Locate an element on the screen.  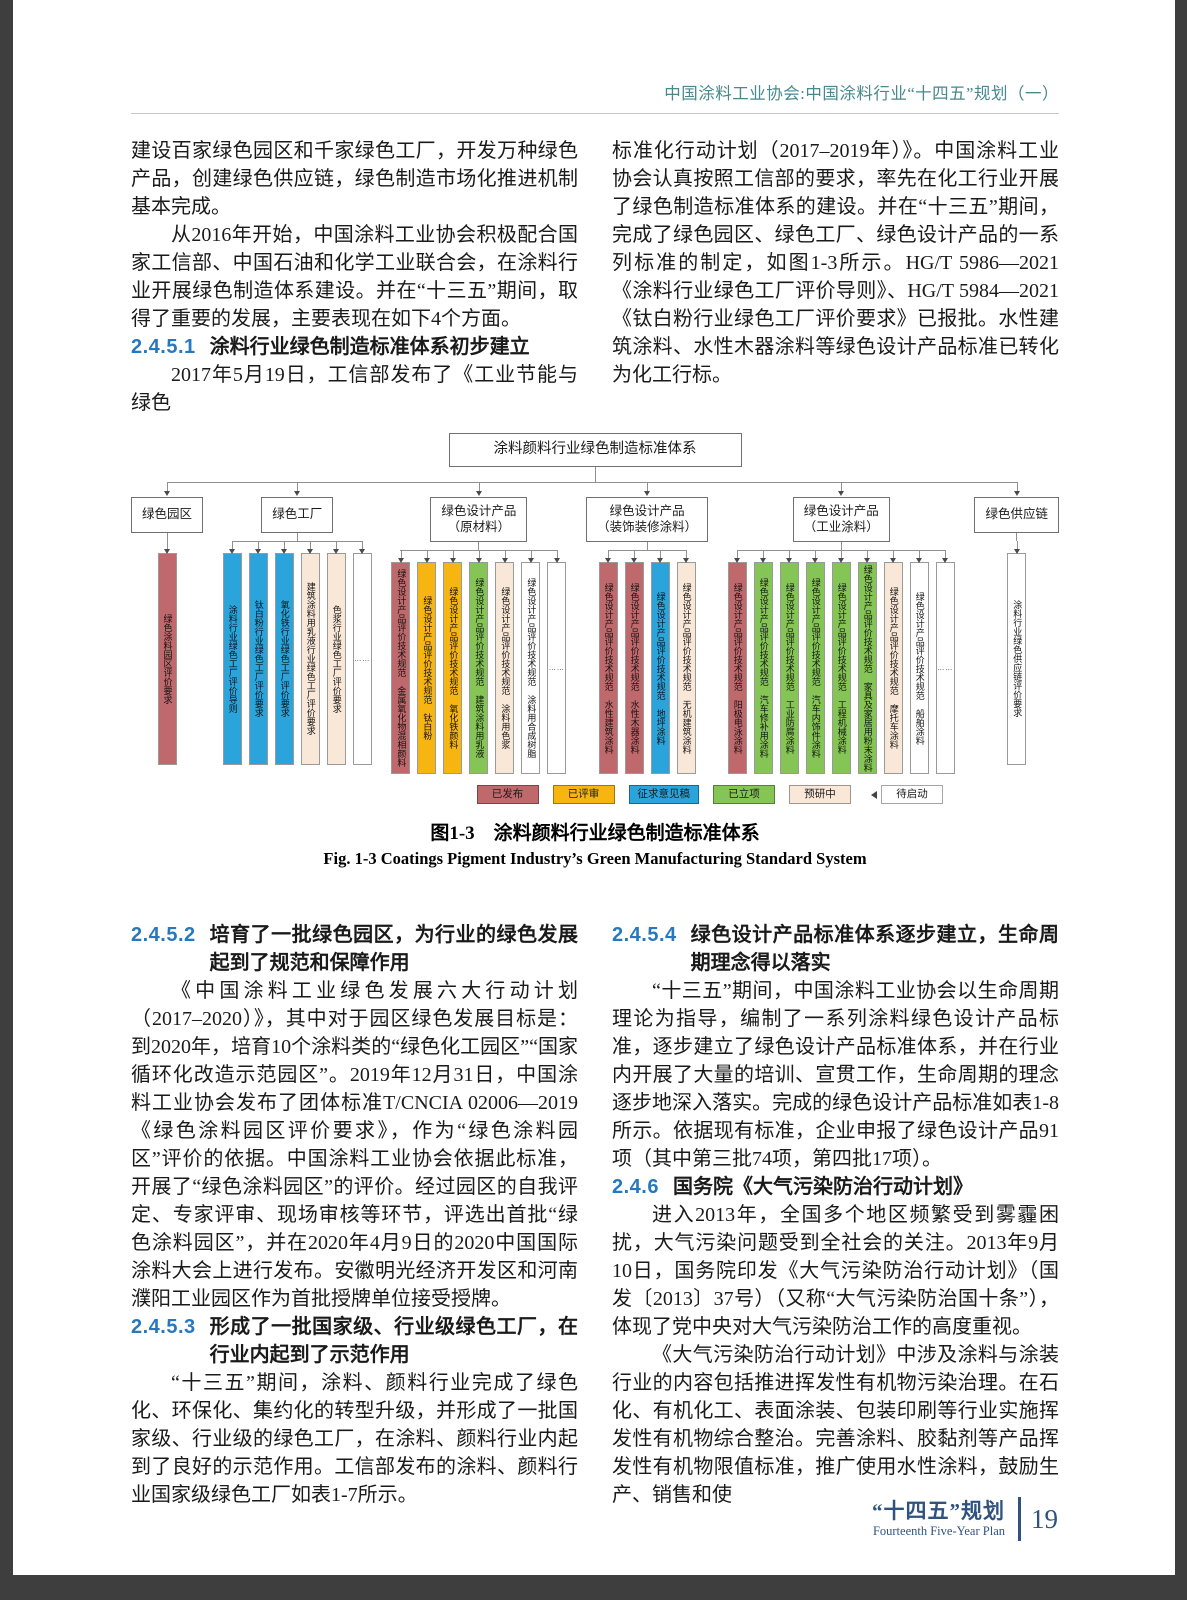
bar-wrap: 绿色设计产品评价技术规范 水性木器涂料 is located at coordinates (634, 662).